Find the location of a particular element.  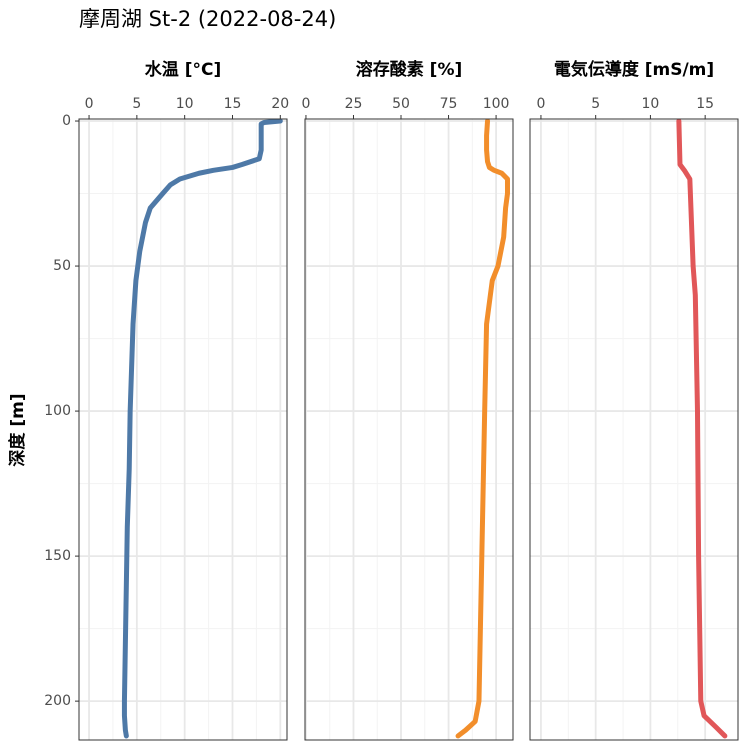

x-axis-label: 溶存酸素 [%] is located at coordinates (409, 69).